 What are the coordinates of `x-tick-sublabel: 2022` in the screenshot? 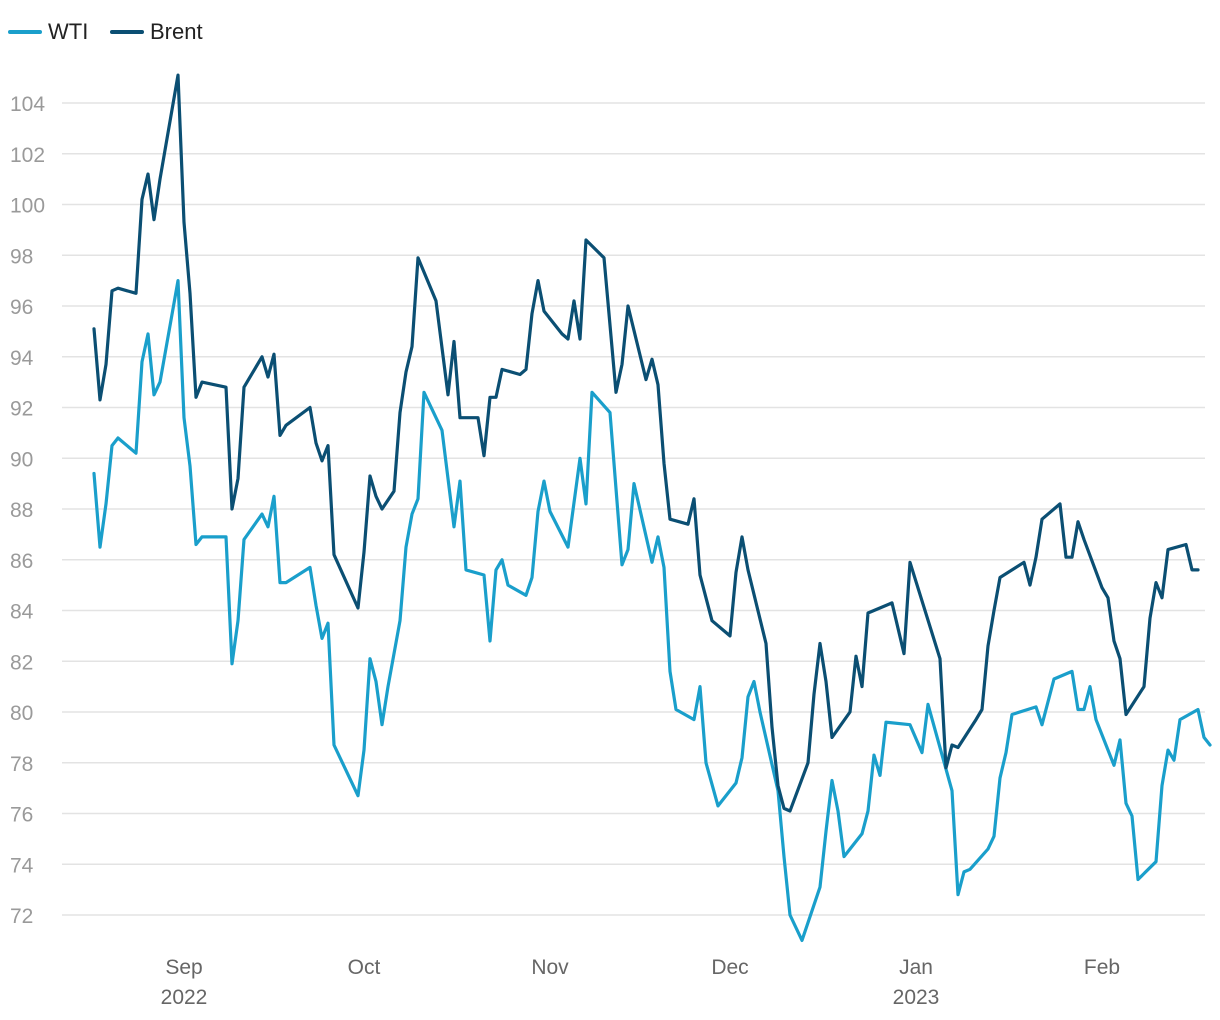 It's located at (184, 997).